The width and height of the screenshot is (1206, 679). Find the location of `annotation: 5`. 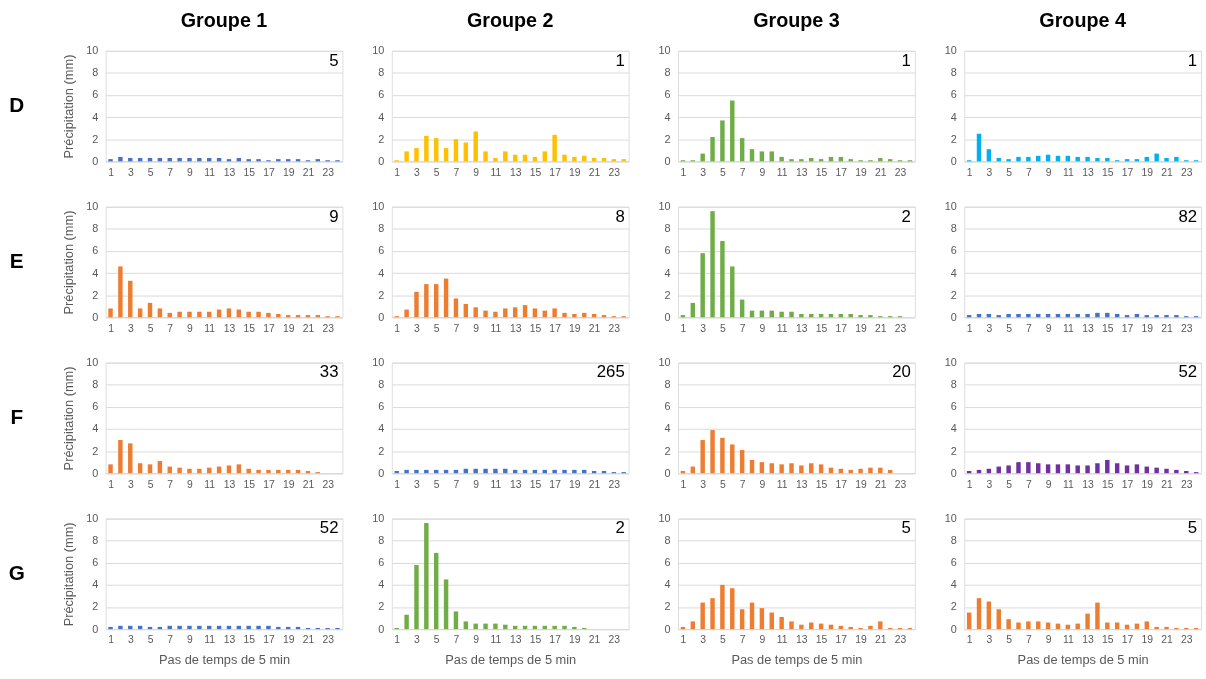

annotation: 5 is located at coordinates (334, 60).